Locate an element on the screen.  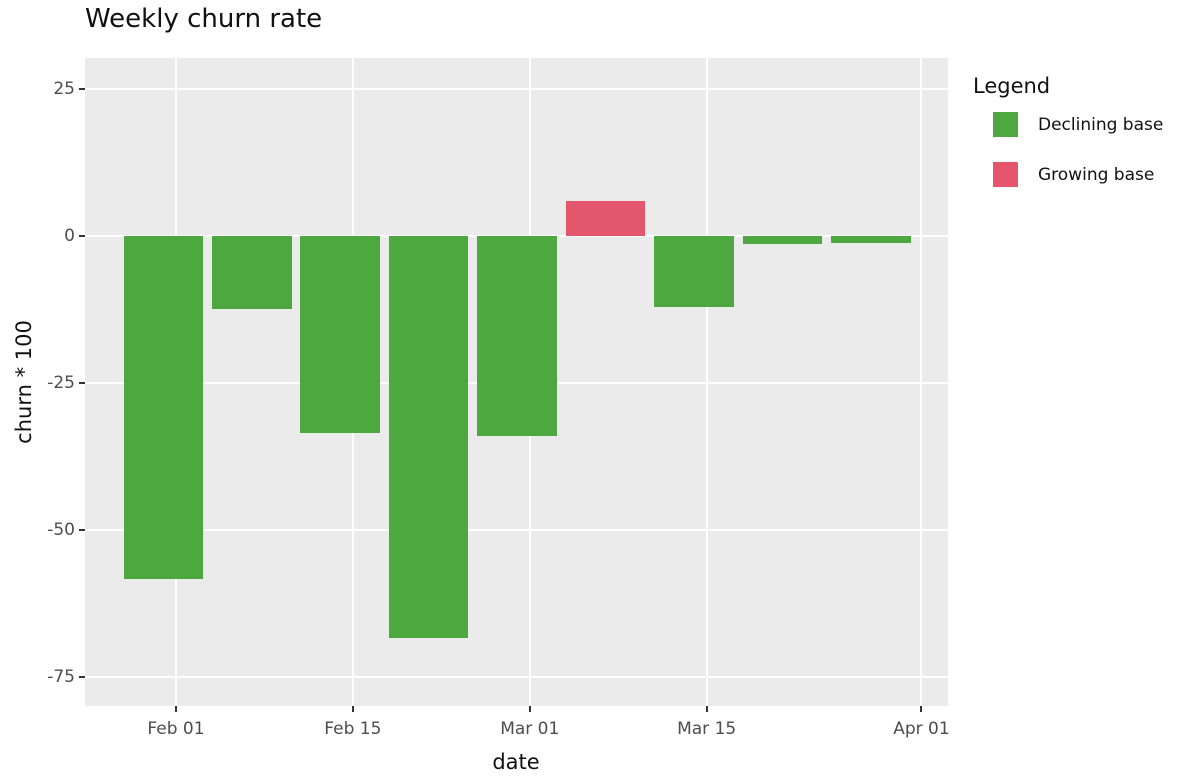
y-tick-label: 0 is located at coordinates (69, 235).